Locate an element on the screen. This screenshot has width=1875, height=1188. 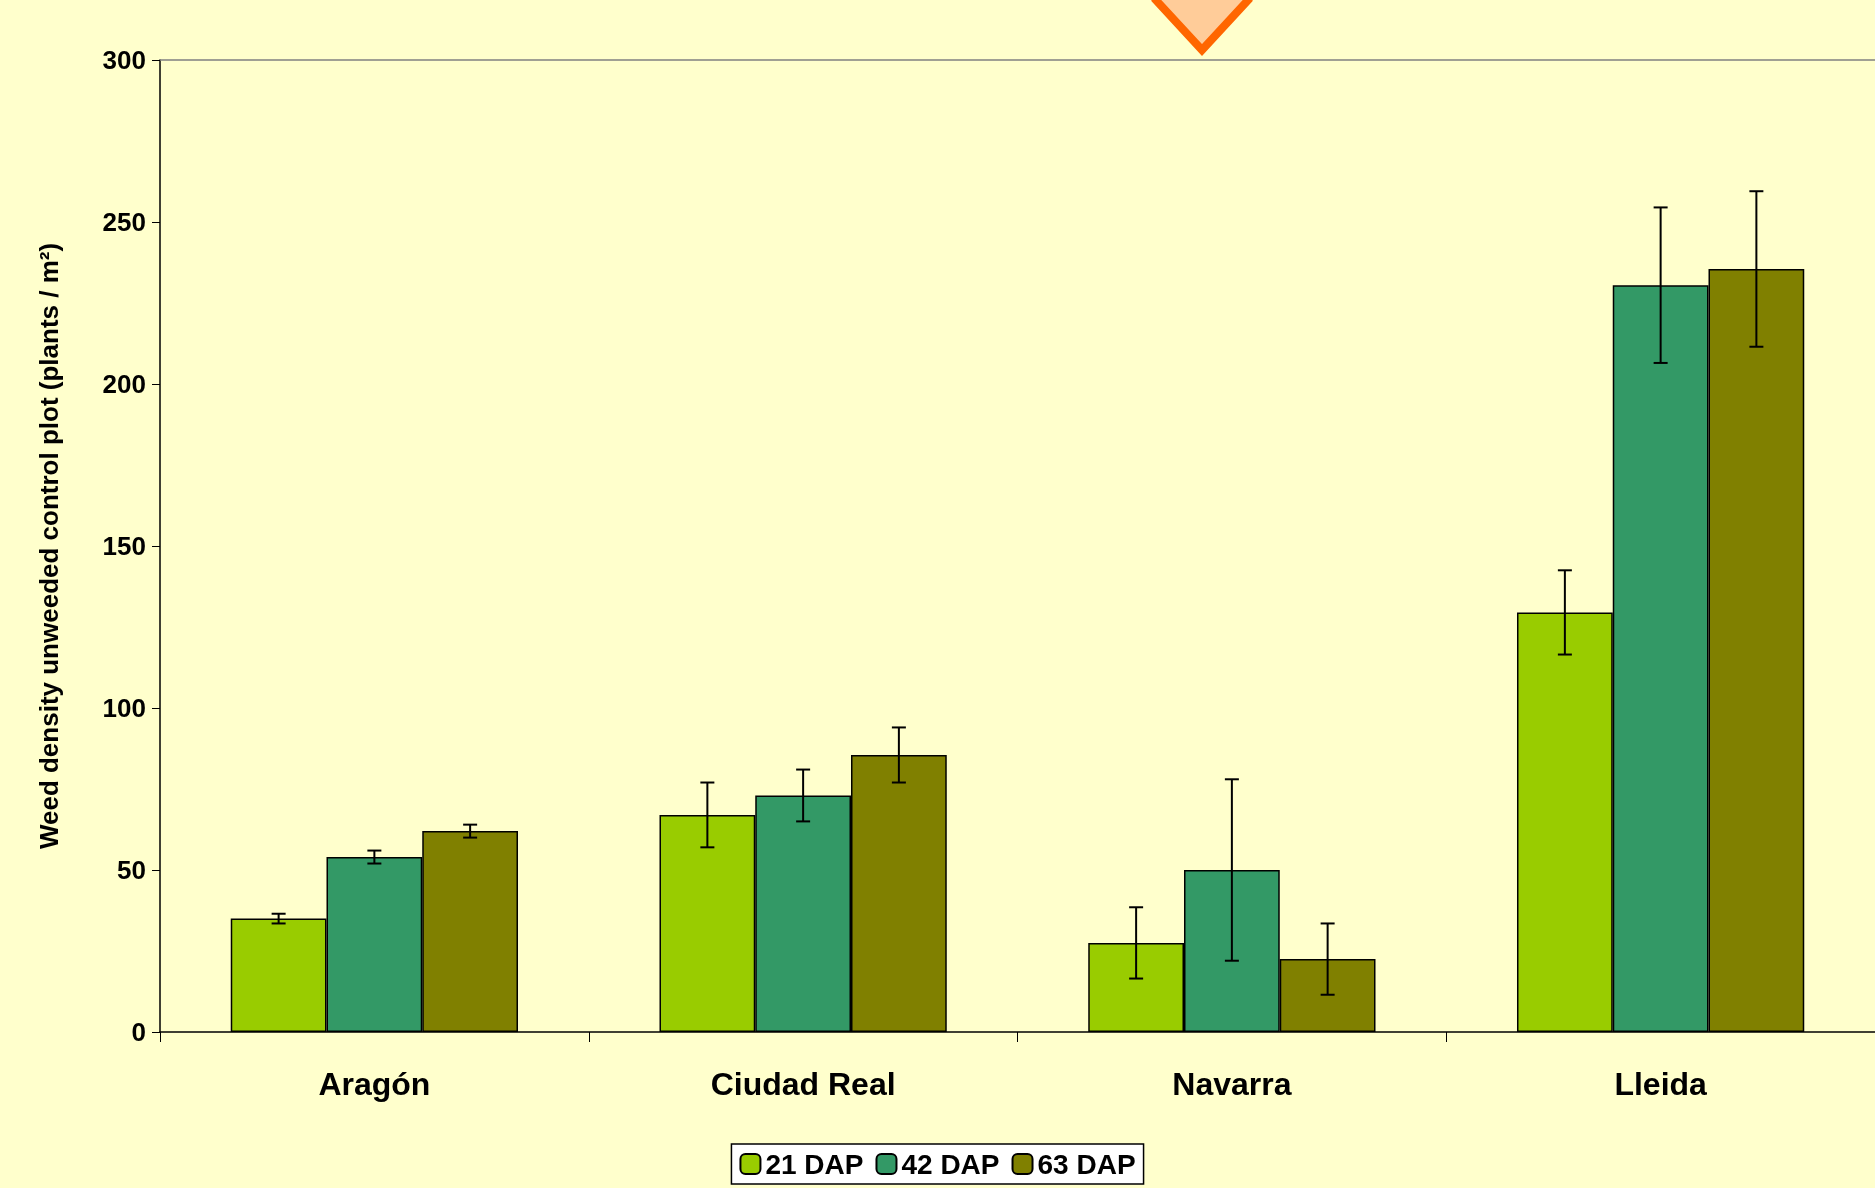
x-tick-label: Lleida is located at coordinates (1661, 1084).